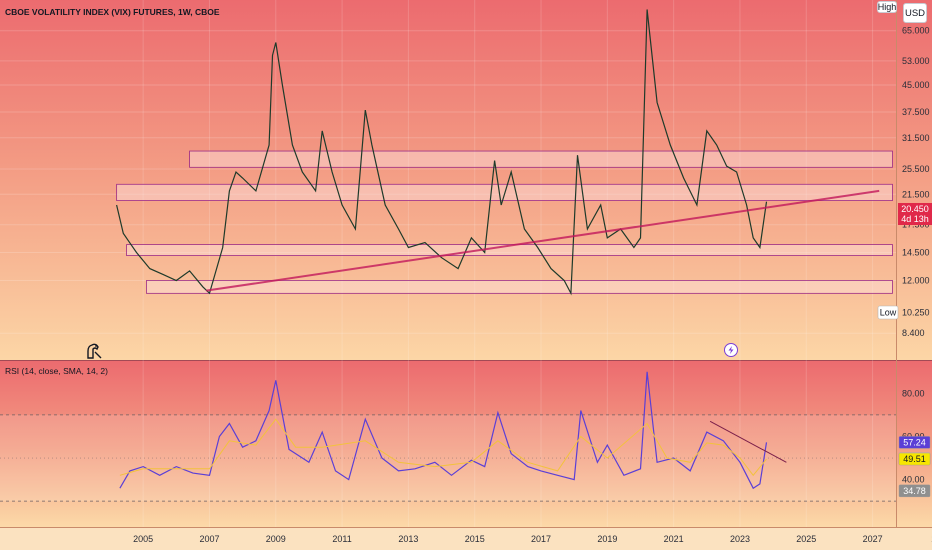  What do you see at coordinates (916, 31) in the screenshot?
I see `price-tick-label: 65.000` at bounding box center [916, 31].